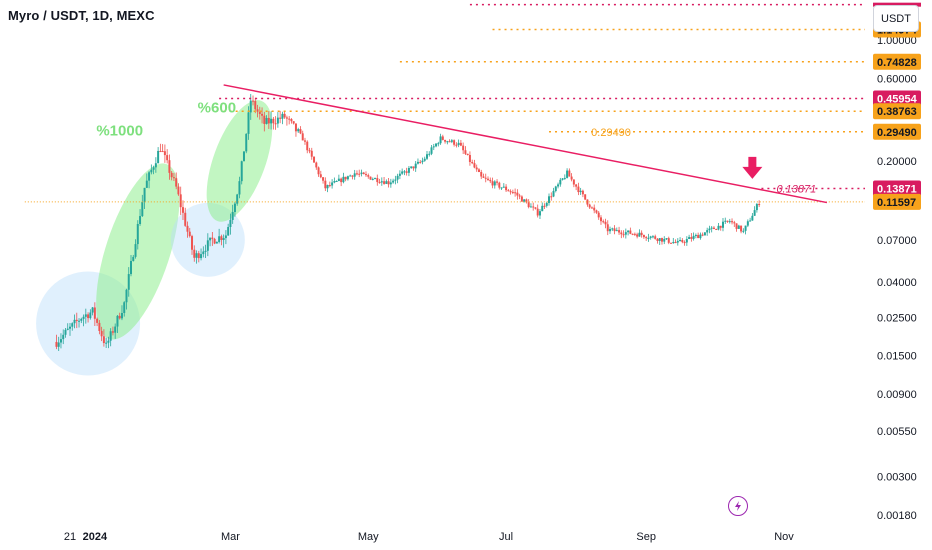  What do you see at coordinates (525, 144) in the screenshot?
I see `descending-trendline` at bounding box center [525, 144].